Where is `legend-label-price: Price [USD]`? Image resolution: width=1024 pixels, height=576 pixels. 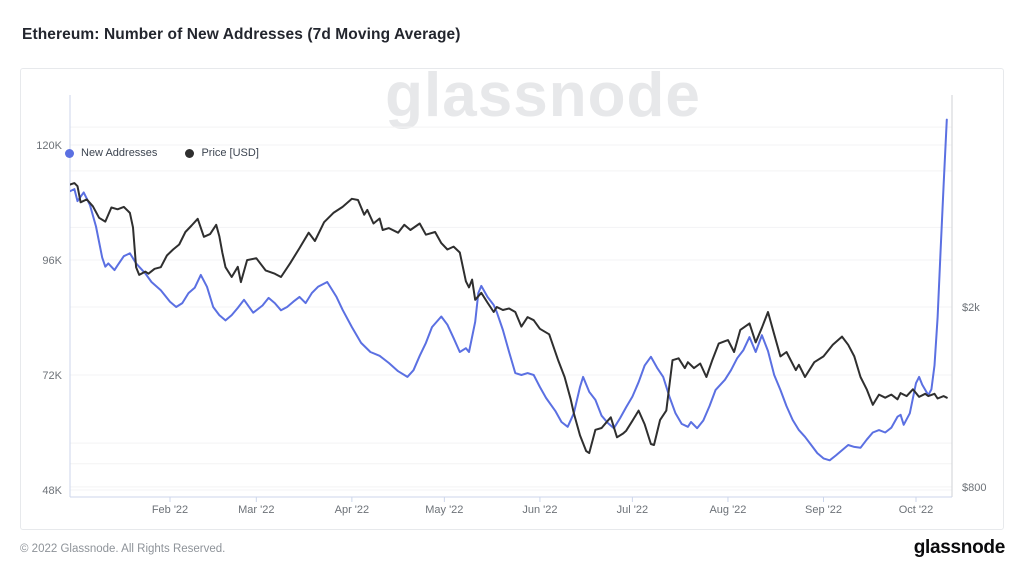
legend-label-price: Price [USD] is located at coordinates (230, 153).